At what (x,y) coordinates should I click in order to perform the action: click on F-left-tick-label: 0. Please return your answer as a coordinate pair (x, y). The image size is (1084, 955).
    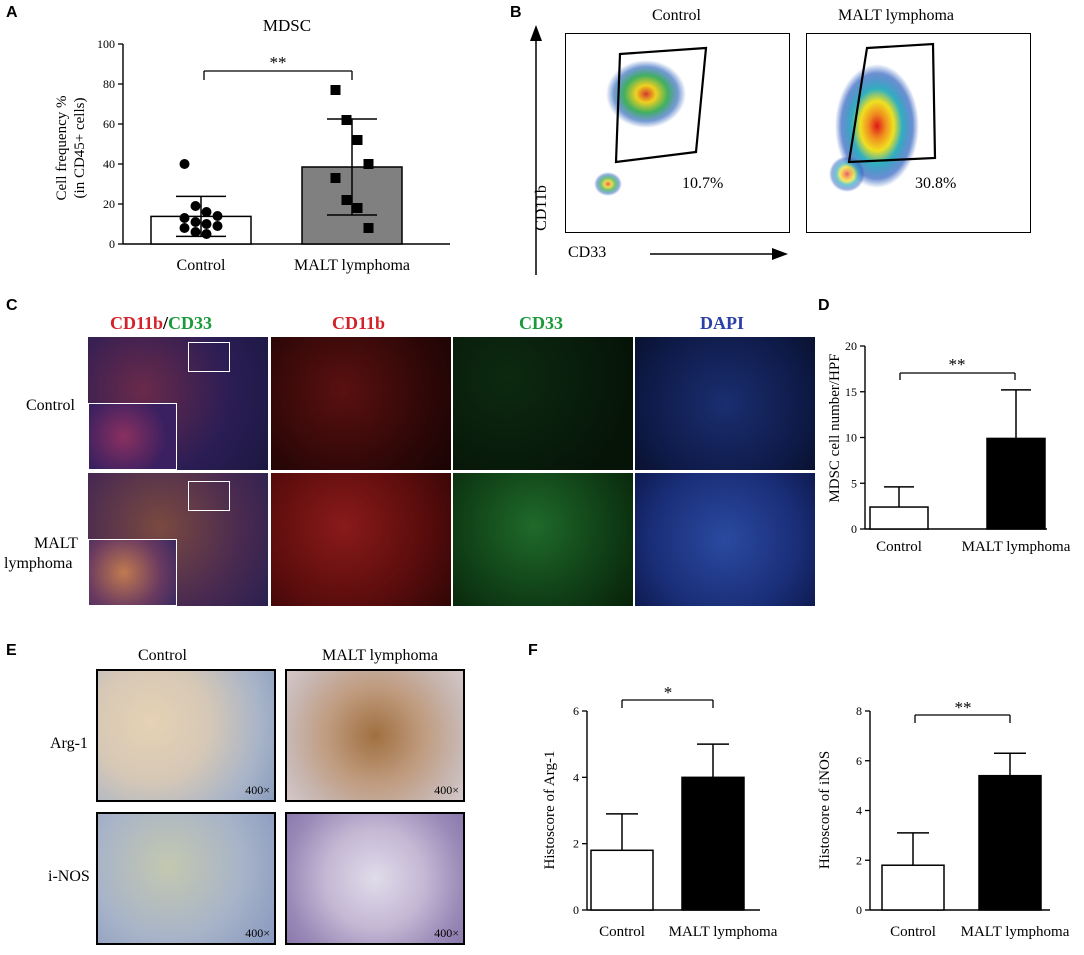
    Looking at the image, I should click on (576, 910).